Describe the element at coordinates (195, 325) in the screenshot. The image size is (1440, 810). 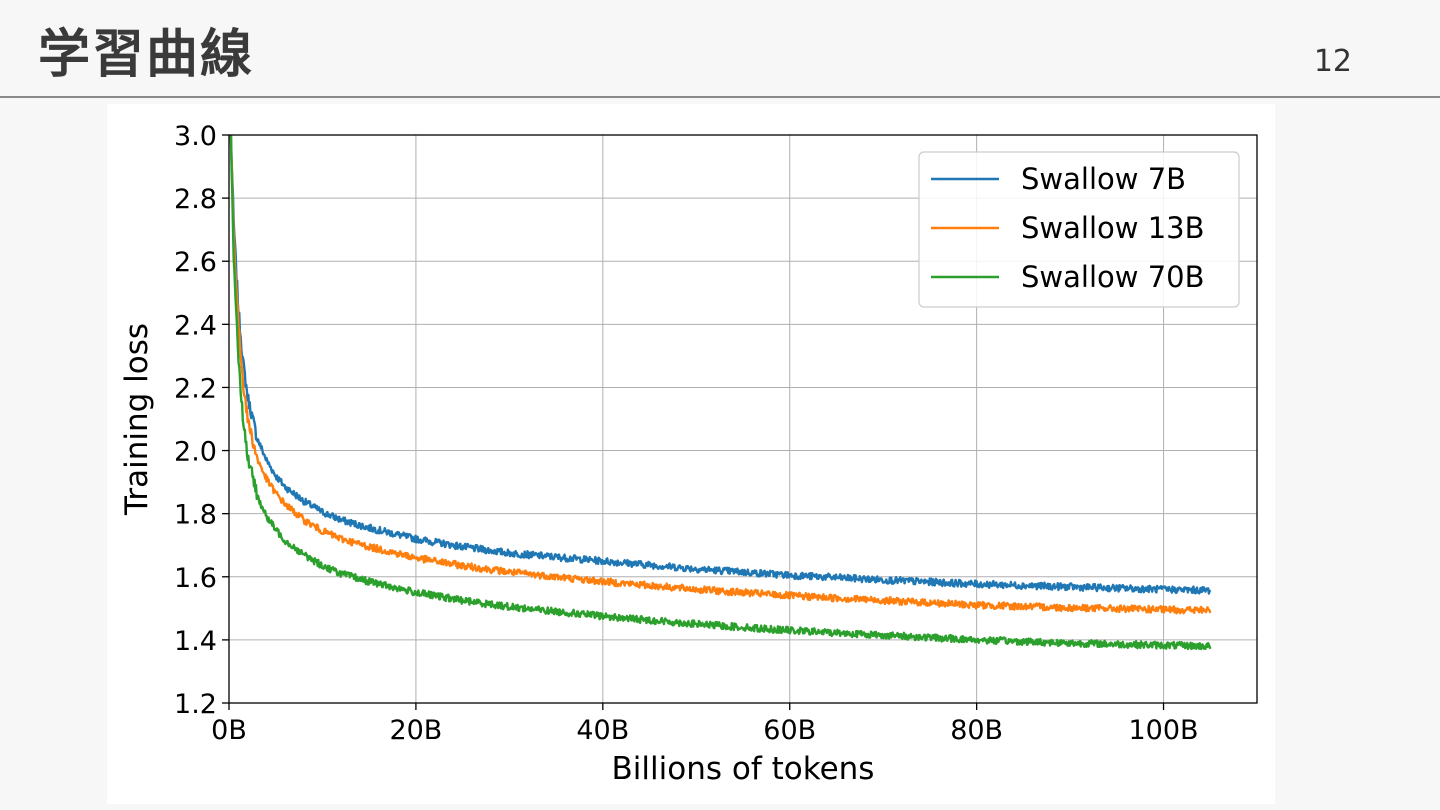
I see `y-tick-label: 2.4` at that location.